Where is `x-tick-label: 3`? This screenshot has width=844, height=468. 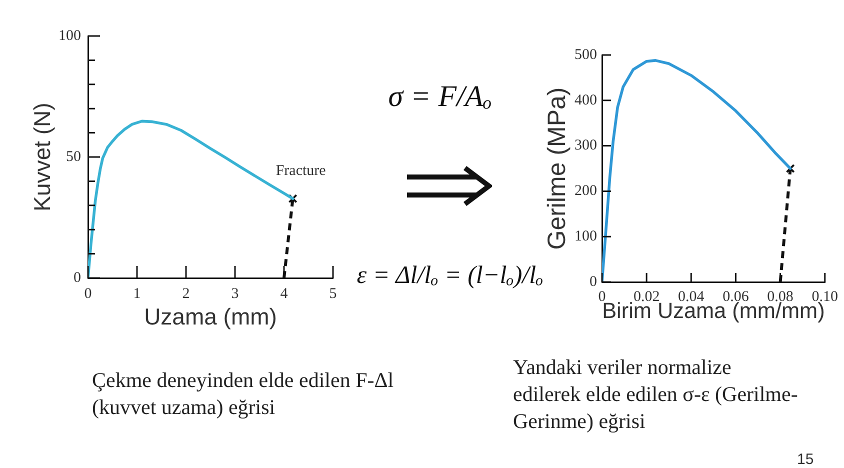 x-tick-label: 3 is located at coordinates (235, 294).